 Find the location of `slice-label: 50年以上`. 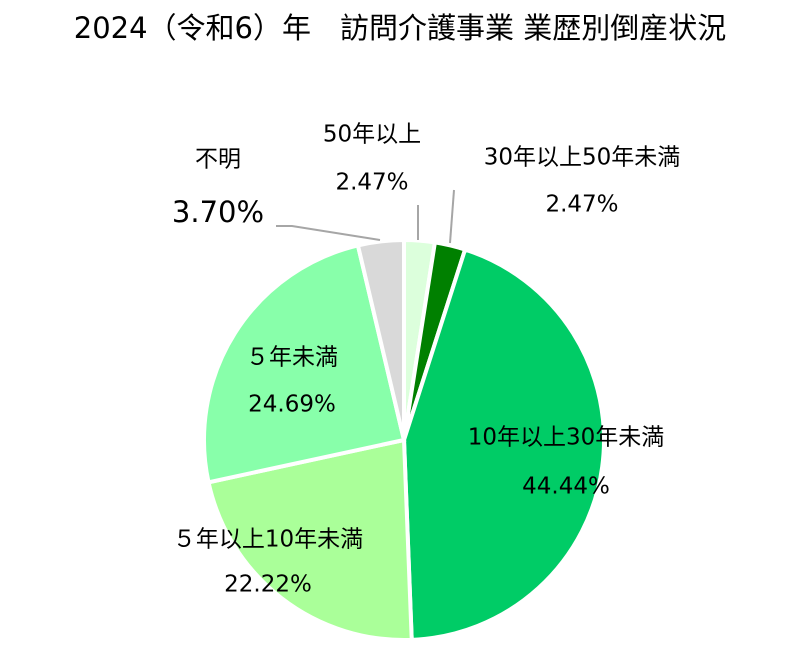

slice-label: 50年以上 is located at coordinates (372, 135).